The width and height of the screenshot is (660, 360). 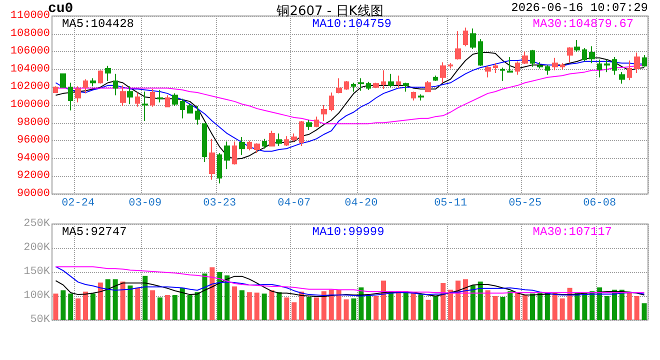 I want to click on y-tick-label: 50K, so click(x=40, y=320).